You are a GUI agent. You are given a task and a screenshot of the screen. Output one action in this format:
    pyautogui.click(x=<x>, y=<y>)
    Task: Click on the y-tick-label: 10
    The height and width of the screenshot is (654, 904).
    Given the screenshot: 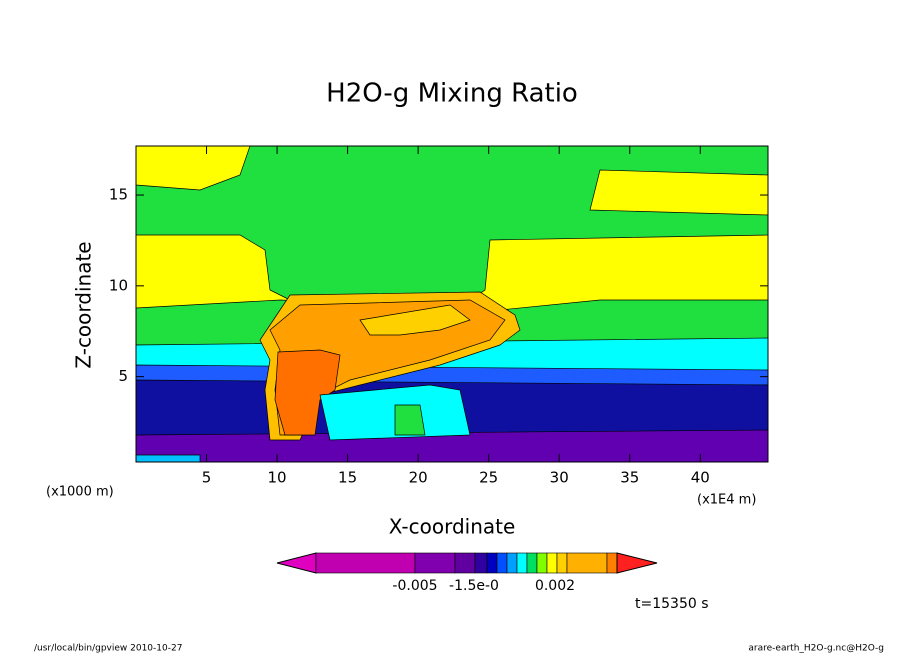 What is the action you would take?
    pyautogui.click(x=118, y=285)
    